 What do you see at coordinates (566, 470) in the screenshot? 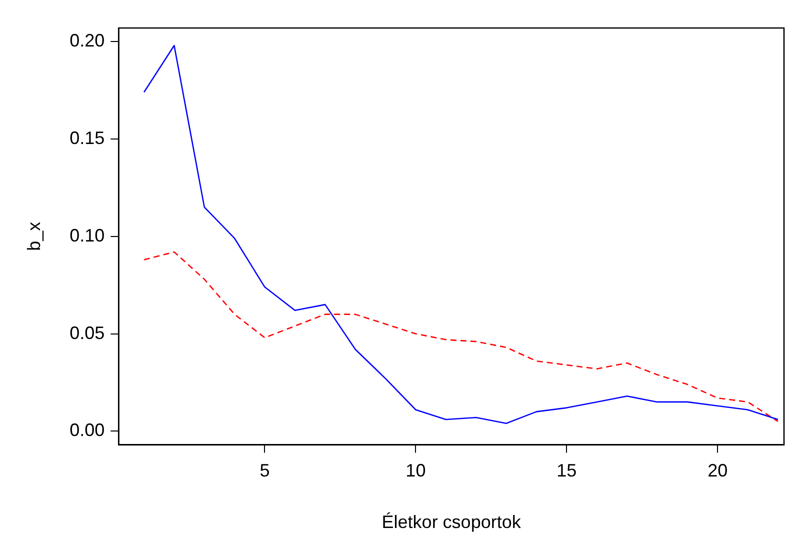
I see `x-tick-label: 15` at bounding box center [566, 470].